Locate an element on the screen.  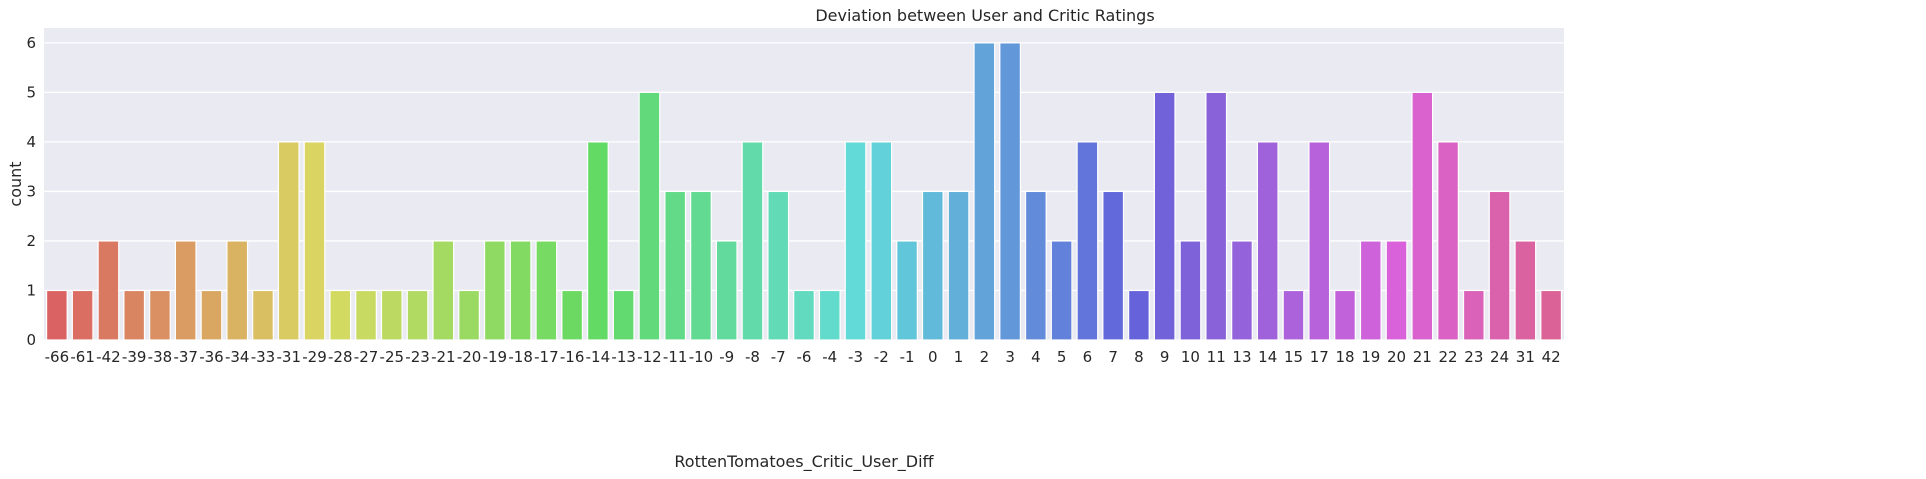
x-tick-label: 1 is located at coordinates (959, 357).